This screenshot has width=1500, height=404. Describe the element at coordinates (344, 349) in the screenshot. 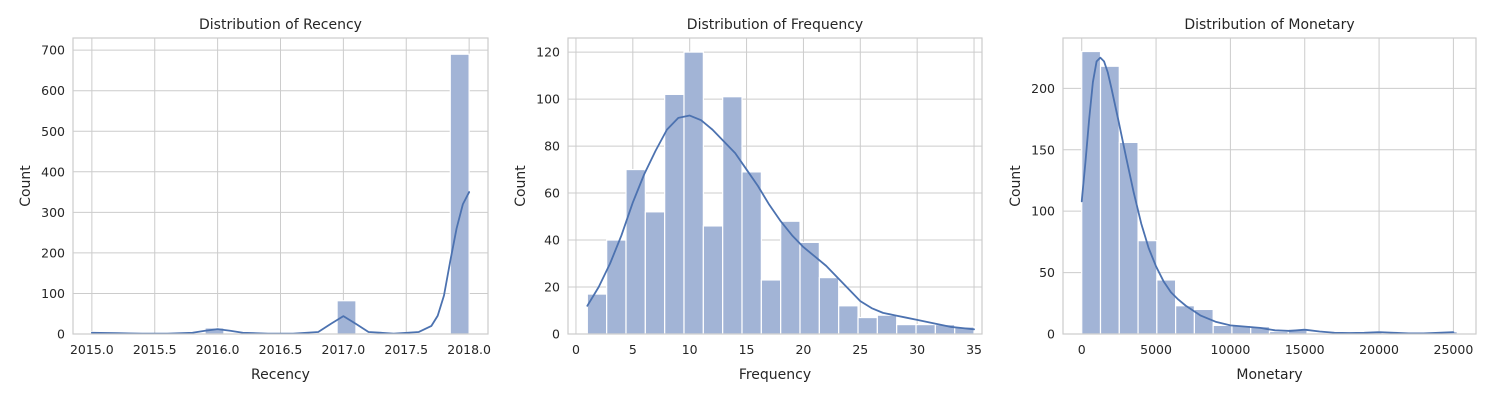

I see `recency-x-tick-label: 2017.0` at that location.